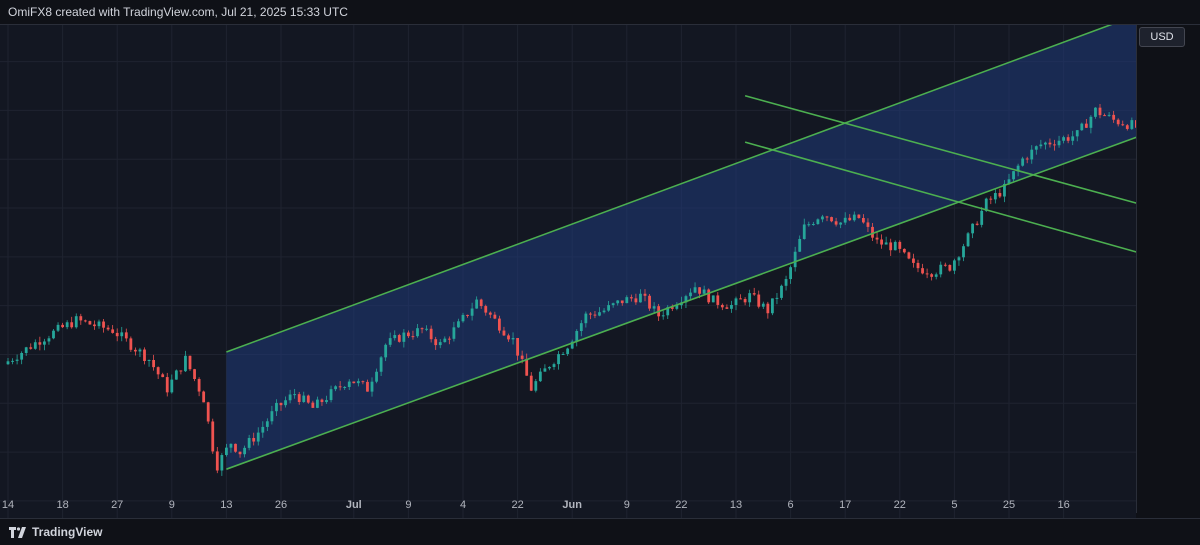 The image size is (1200, 545). What do you see at coordinates (281, 505) in the screenshot?
I see `time-tick-label: 26` at bounding box center [281, 505].